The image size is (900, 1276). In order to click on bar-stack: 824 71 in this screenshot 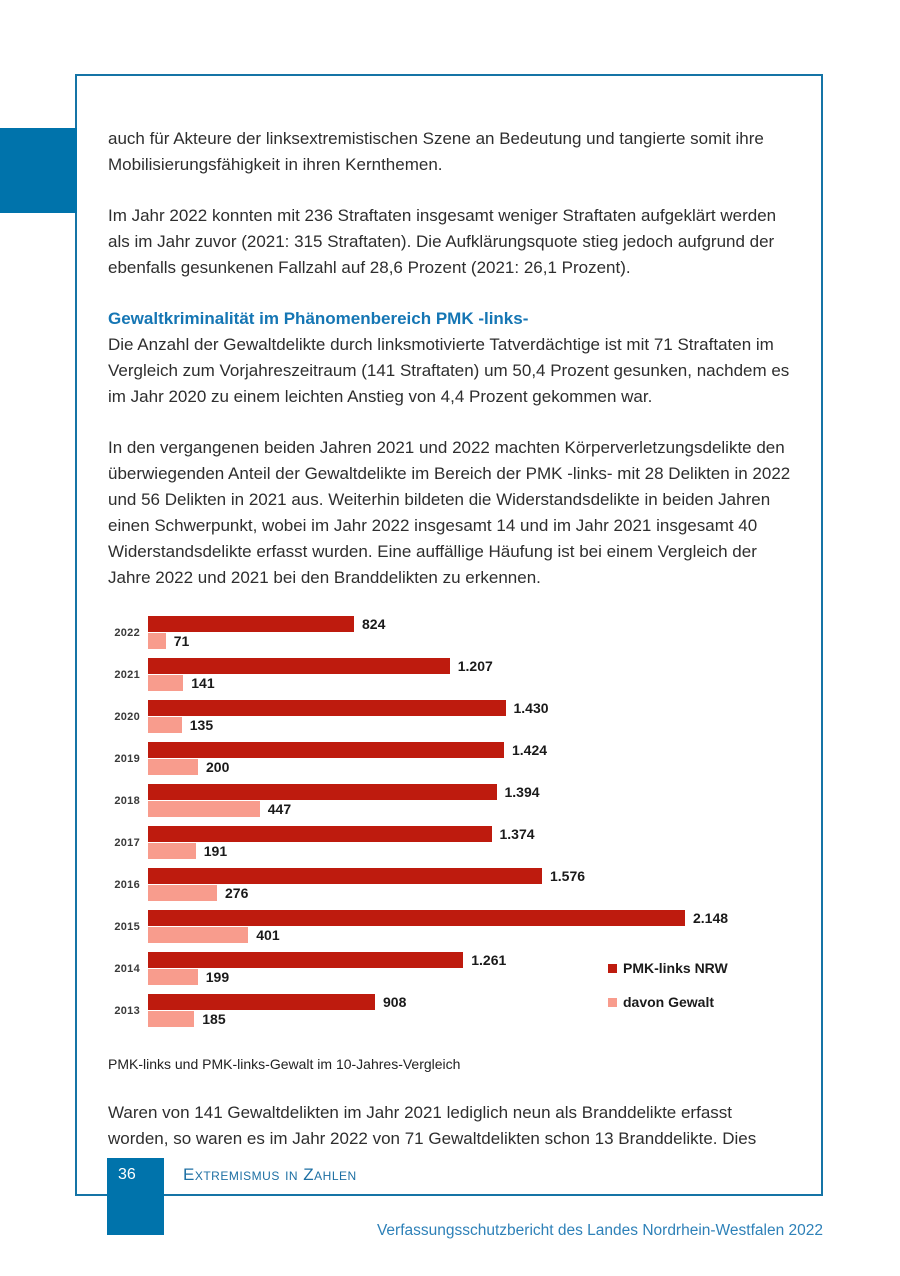, I will do `click(470, 633)`.